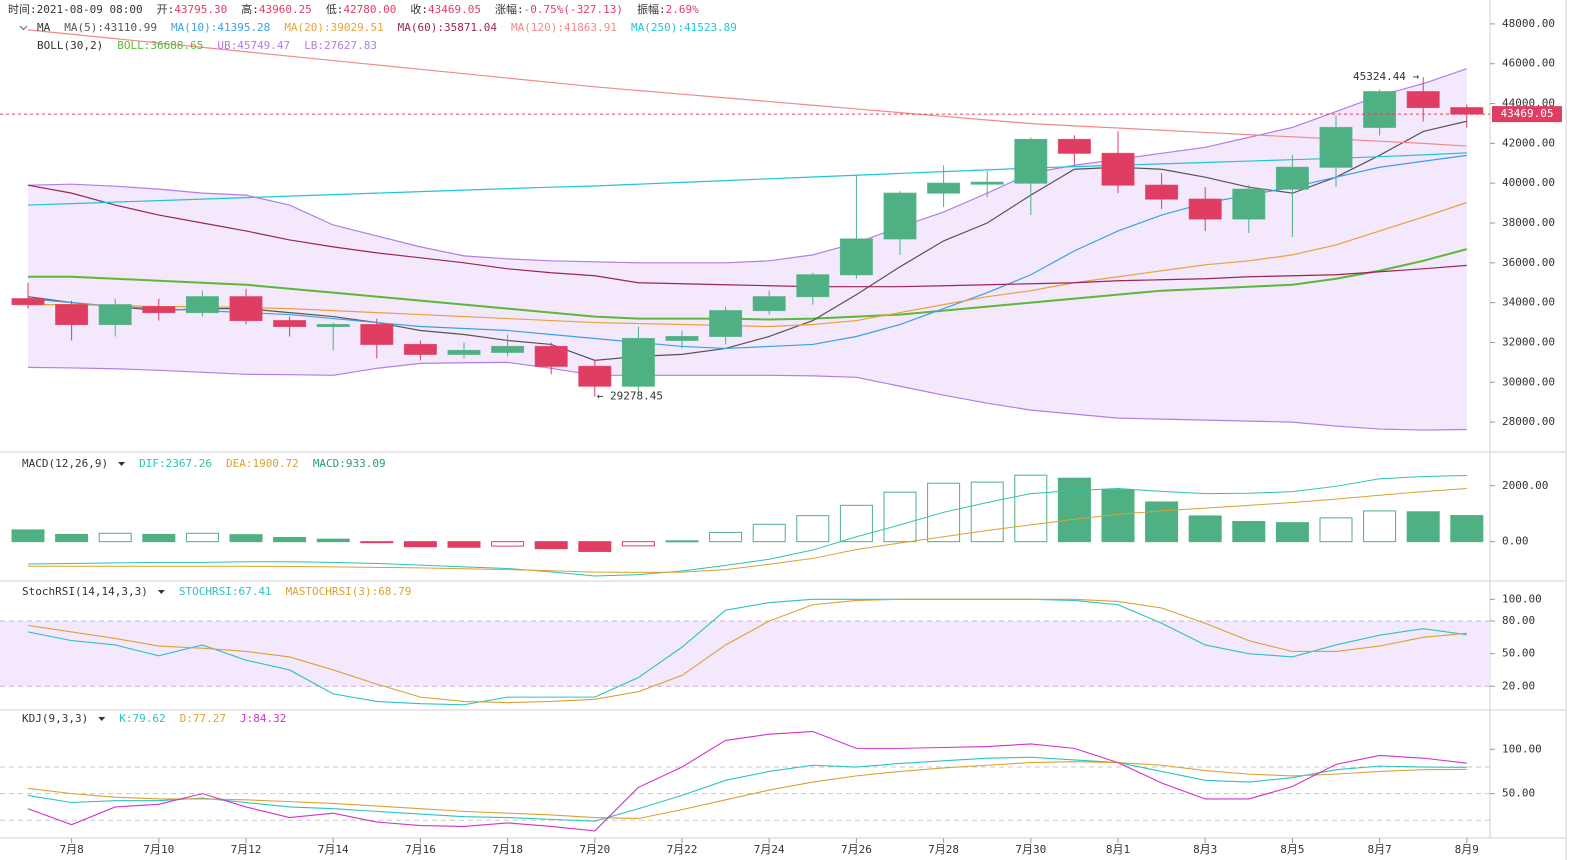 The height and width of the screenshot is (860, 1581). I want to click on header-item: 涨幅:-0.75%(-327.13), so click(559, 9).